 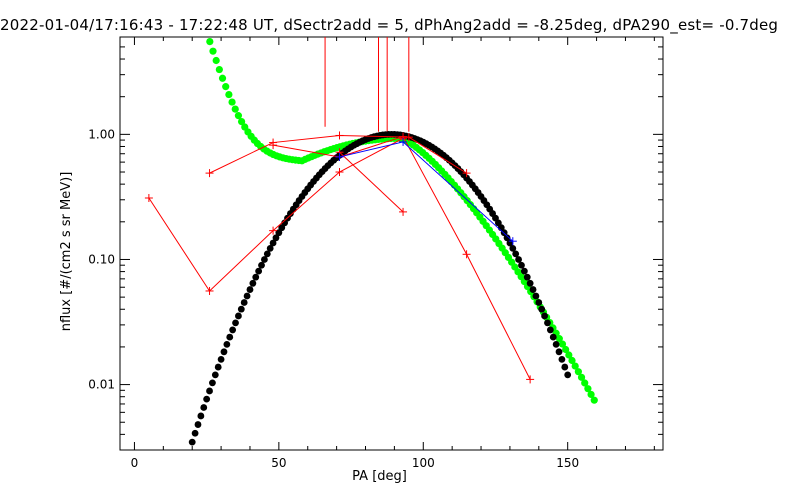 I want to click on x-tick-label: 50, so click(x=278, y=463).